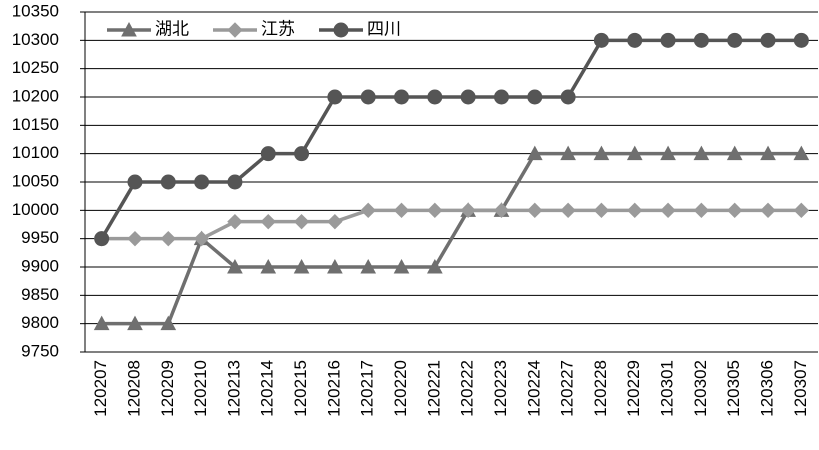 Image resolution: width=819 pixels, height=450 pixels. I want to click on x-tick-label: 120210, so click(200, 388).